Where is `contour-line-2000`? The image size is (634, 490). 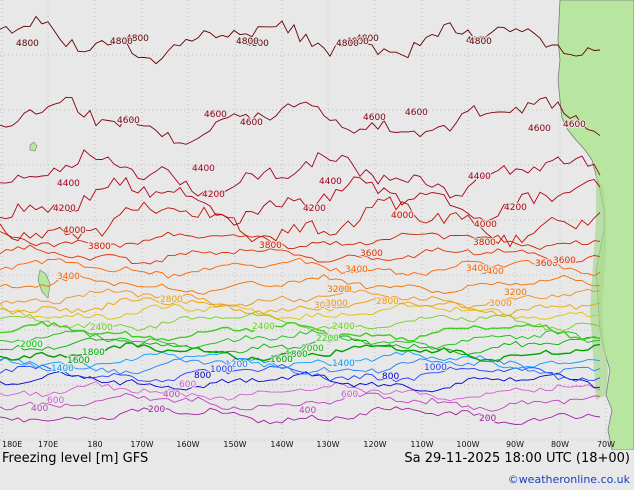 contour-line-2000 is located at coordinates (300, 339).